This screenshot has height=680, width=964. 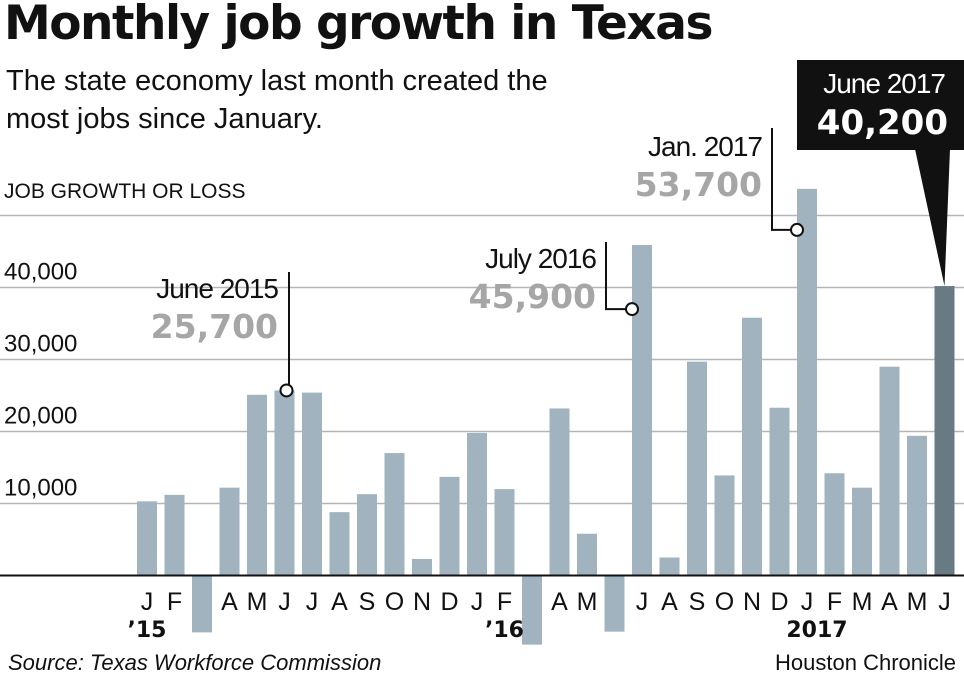 I want to click on y-axis-label: JOB GROWTH OR LOSS, so click(x=125, y=191).